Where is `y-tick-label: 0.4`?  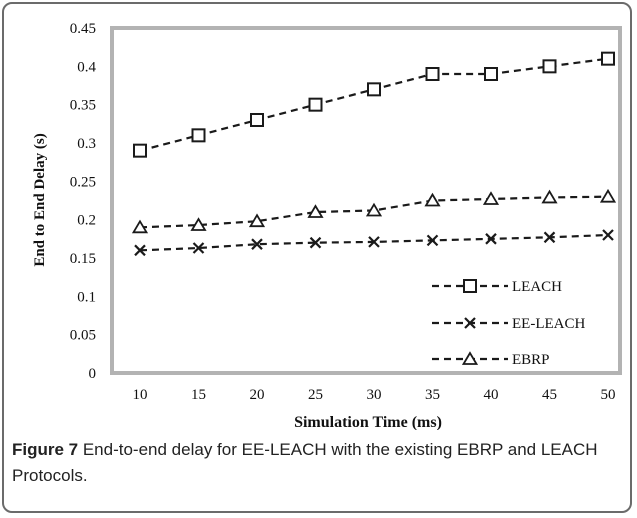 y-tick-label: 0.4 is located at coordinates (86, 67).